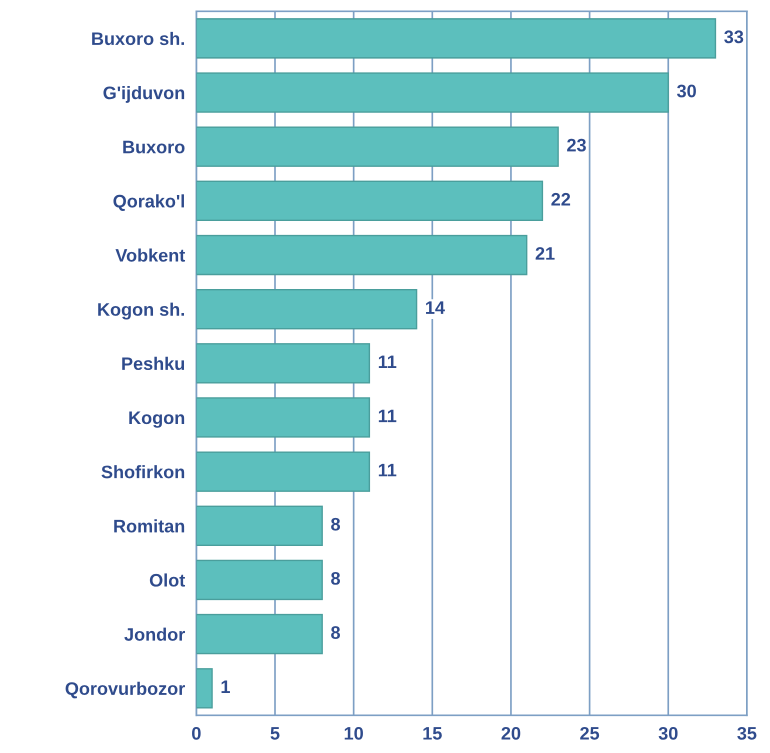 The width and height of the screenshot is (770, 753). Describe the element at coordinates (196, 733) in the screenshot. I see `x-tick-label: 0` at that location.